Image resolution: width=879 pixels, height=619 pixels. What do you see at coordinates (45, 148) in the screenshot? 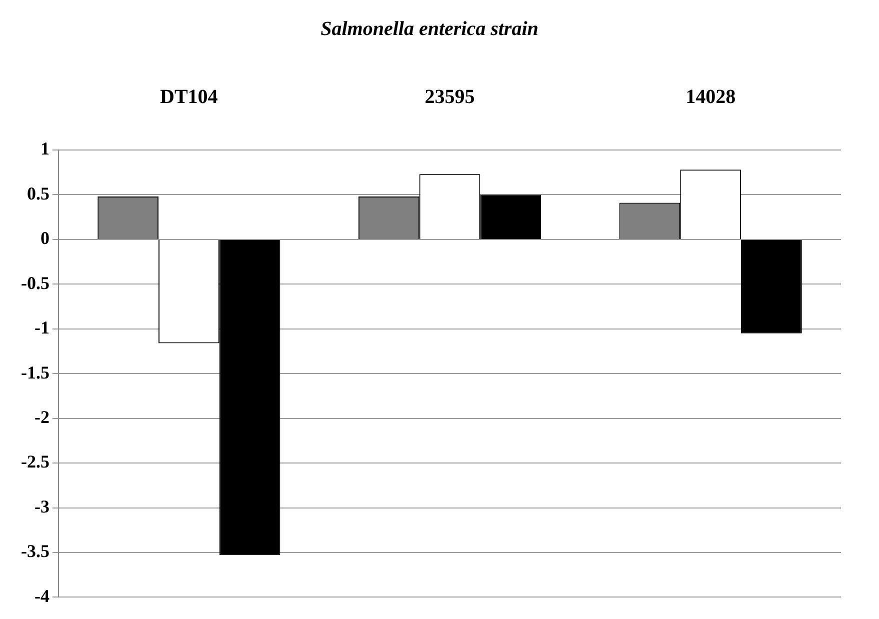
I see `y-tick-label: 1` at bounding box center [45, 148].